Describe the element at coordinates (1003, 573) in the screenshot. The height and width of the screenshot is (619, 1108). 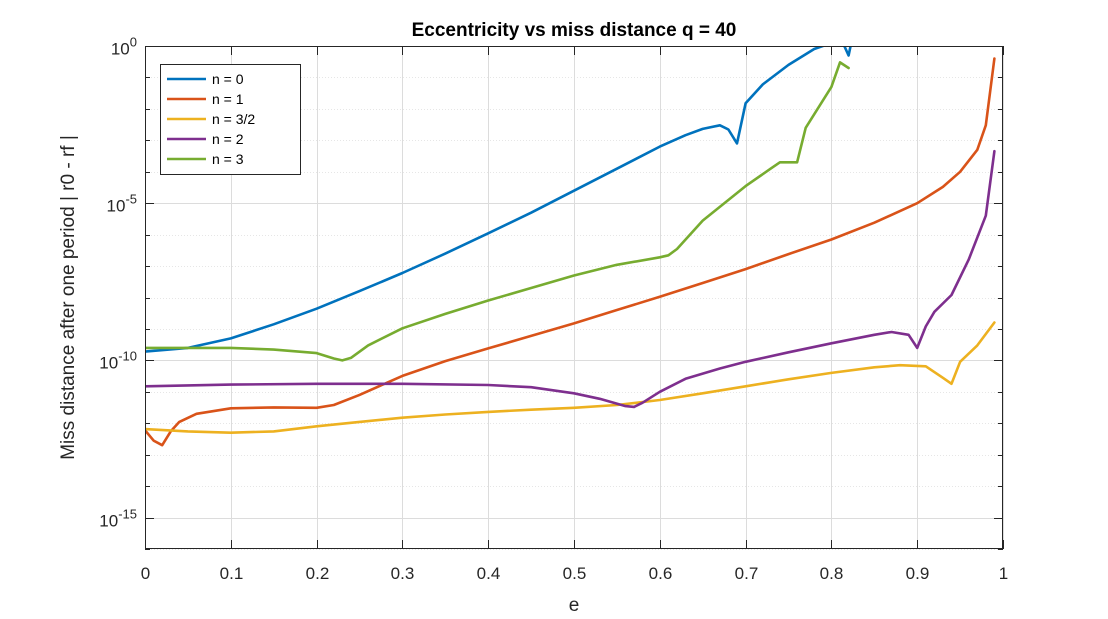
I see `x-tick-label: 1` at that location.